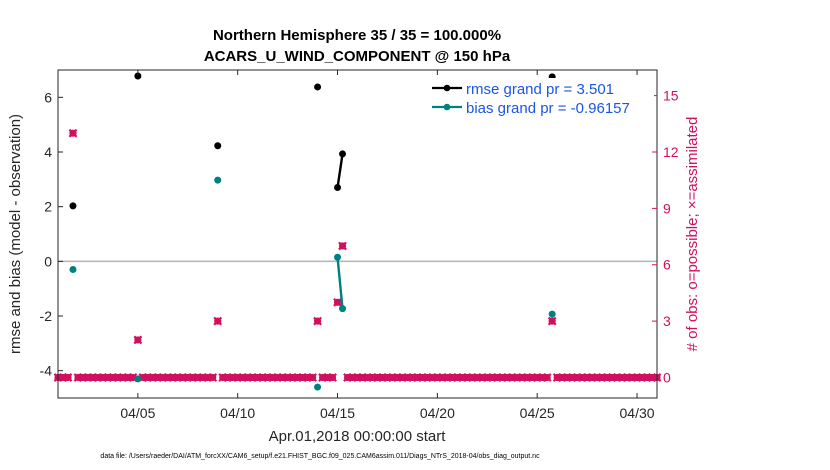  What do you see at coordinates (667, 208) in the screenshot?
I see `y-right-tick-label: 9` at bounding box center [667, 208].